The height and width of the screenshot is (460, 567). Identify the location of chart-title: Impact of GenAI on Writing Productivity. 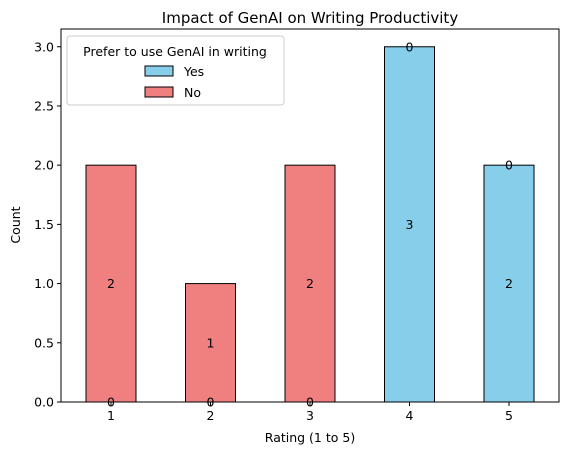
(310, 18).